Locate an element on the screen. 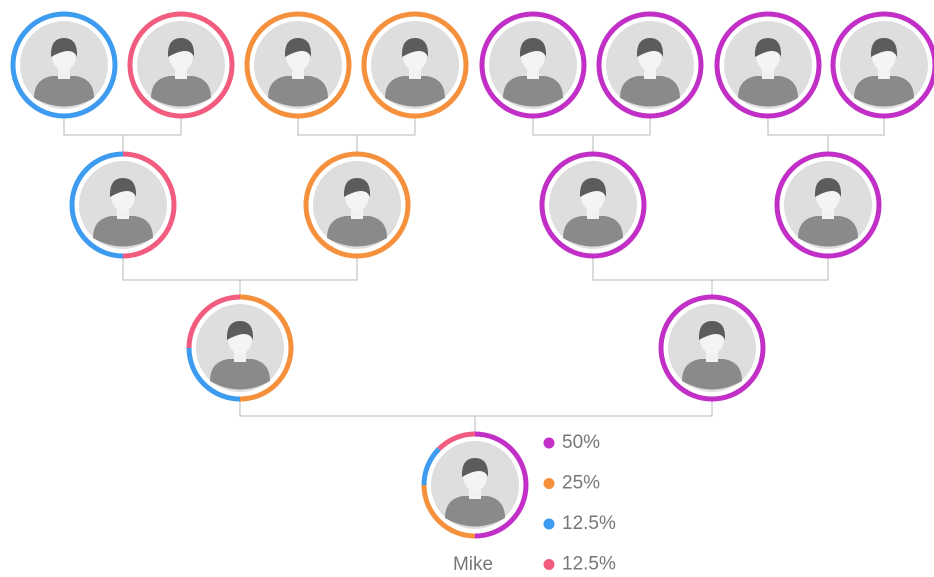  legend-label: 25% is located at coordinates (581, 483).